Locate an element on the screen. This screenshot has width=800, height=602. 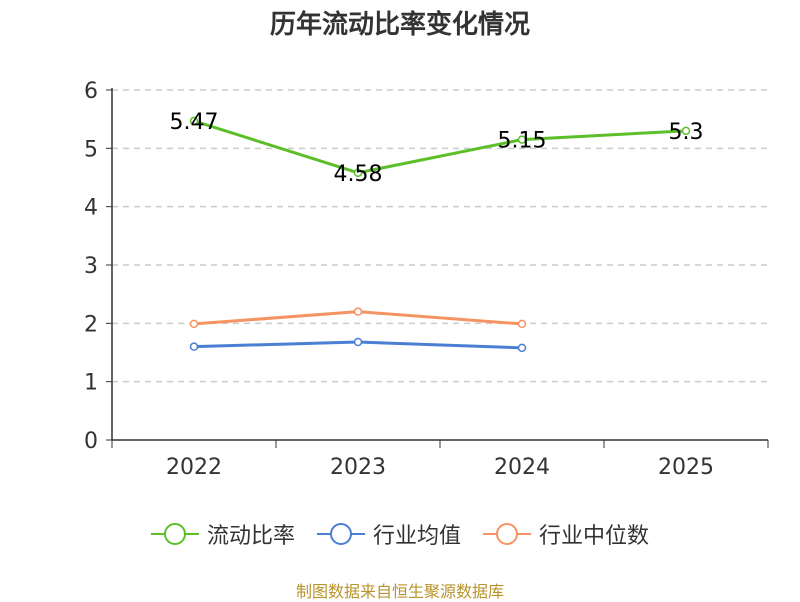
legend: 流动比率 行业均值 行业中位数 is located at coordinates (400, 534).